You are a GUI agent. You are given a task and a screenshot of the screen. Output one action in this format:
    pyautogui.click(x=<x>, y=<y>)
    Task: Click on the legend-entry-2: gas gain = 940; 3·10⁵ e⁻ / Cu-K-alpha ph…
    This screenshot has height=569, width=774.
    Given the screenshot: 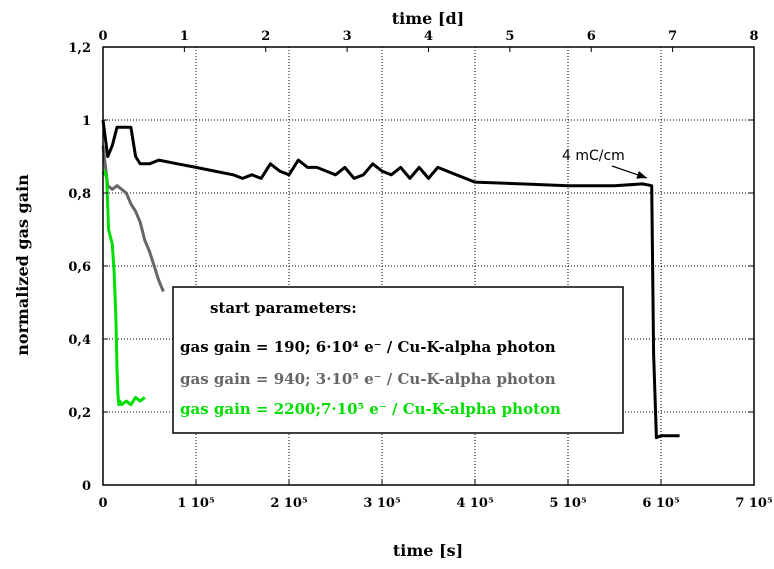 What is the action you would take?
    pyautogui.click(x=368, y=379)
    